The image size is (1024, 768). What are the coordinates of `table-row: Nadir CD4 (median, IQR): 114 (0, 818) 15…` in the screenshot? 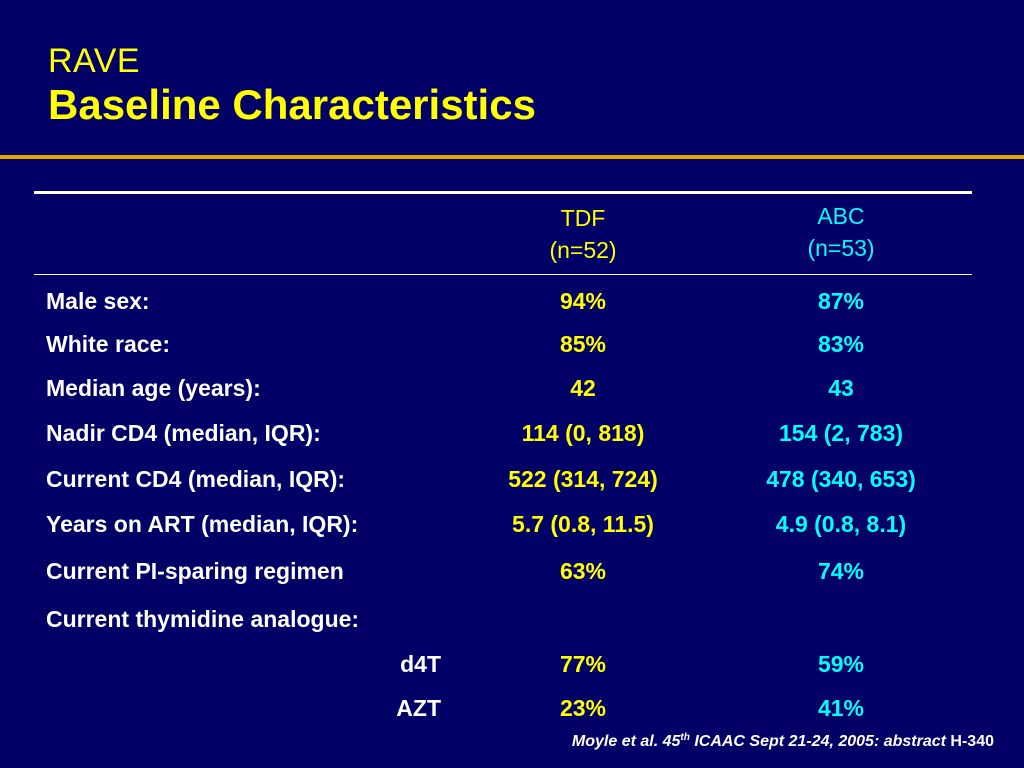 It's located at (512, 433).